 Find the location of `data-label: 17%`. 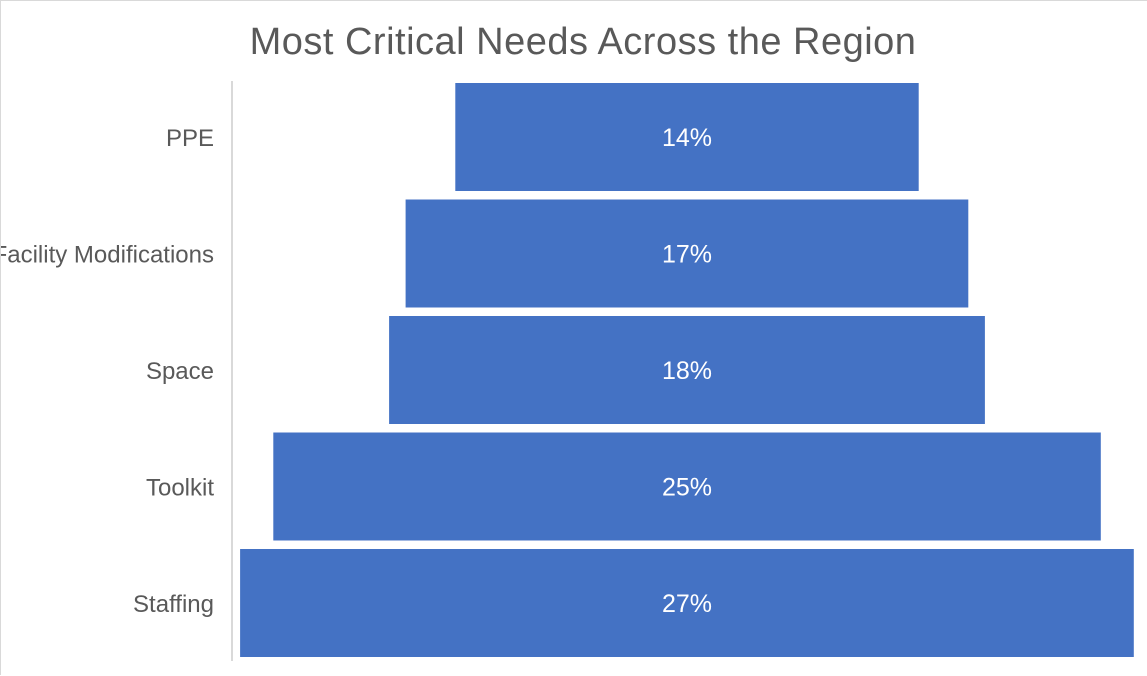

data-label: 17% is located at coordinates (687, 255).